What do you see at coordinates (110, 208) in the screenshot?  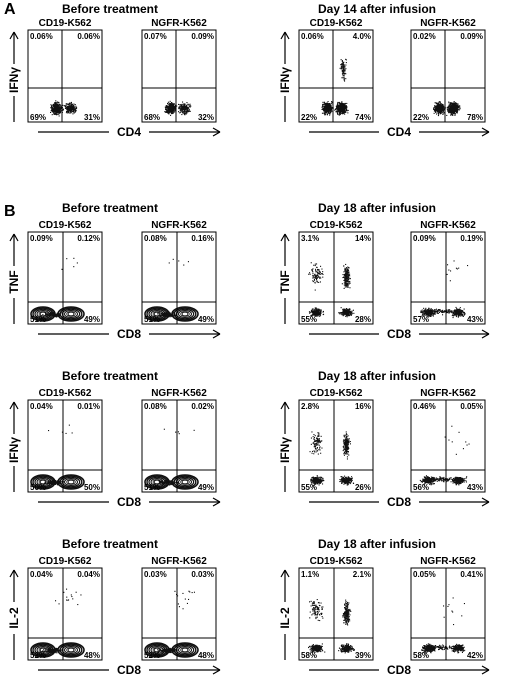 I see `condition-title: Before treatment` at bounding box center [110, 208].